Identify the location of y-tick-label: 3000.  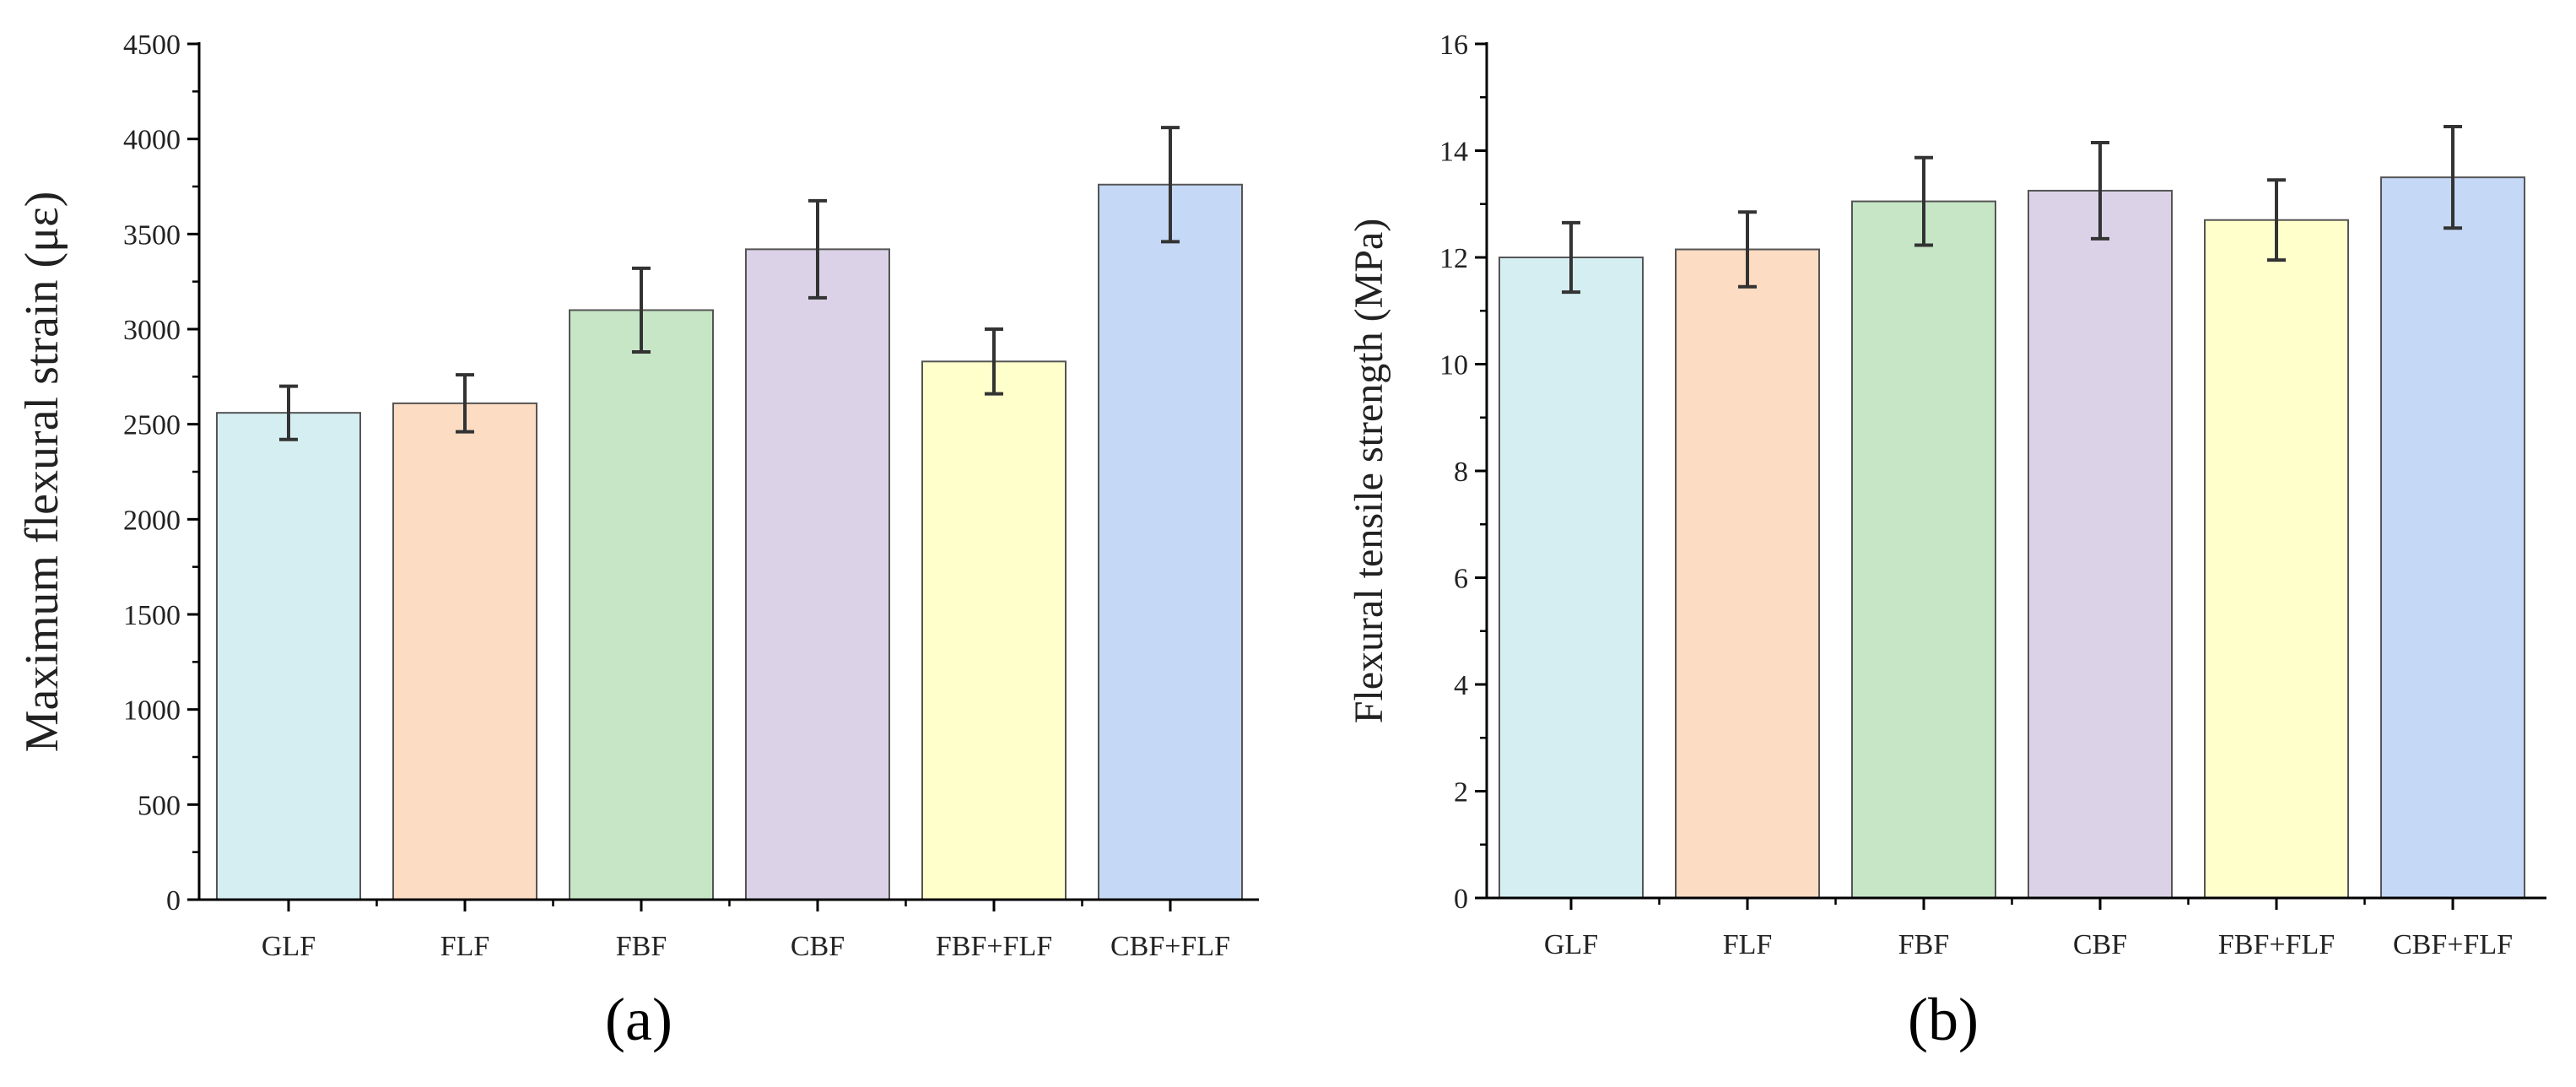
(152, 330).